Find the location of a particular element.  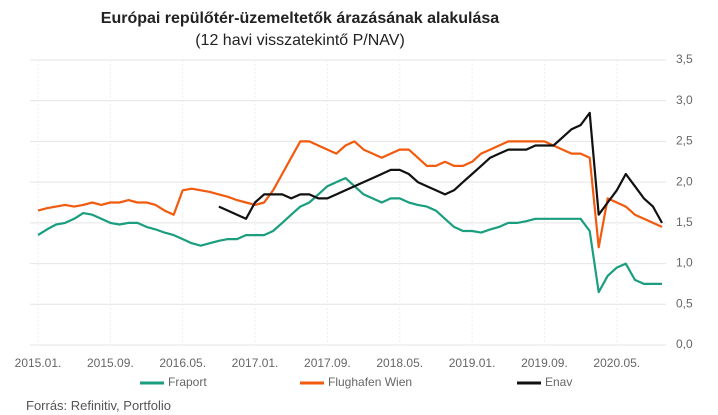

x-tick-label: 2016.05. is located at coordinates (182, 363).